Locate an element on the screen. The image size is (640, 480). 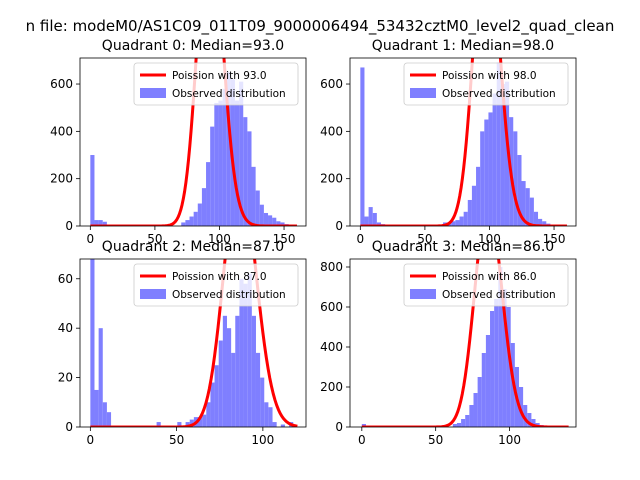
subplot-title: Quadrant 3: Median=86.0 is located at coordinates (463, 247).